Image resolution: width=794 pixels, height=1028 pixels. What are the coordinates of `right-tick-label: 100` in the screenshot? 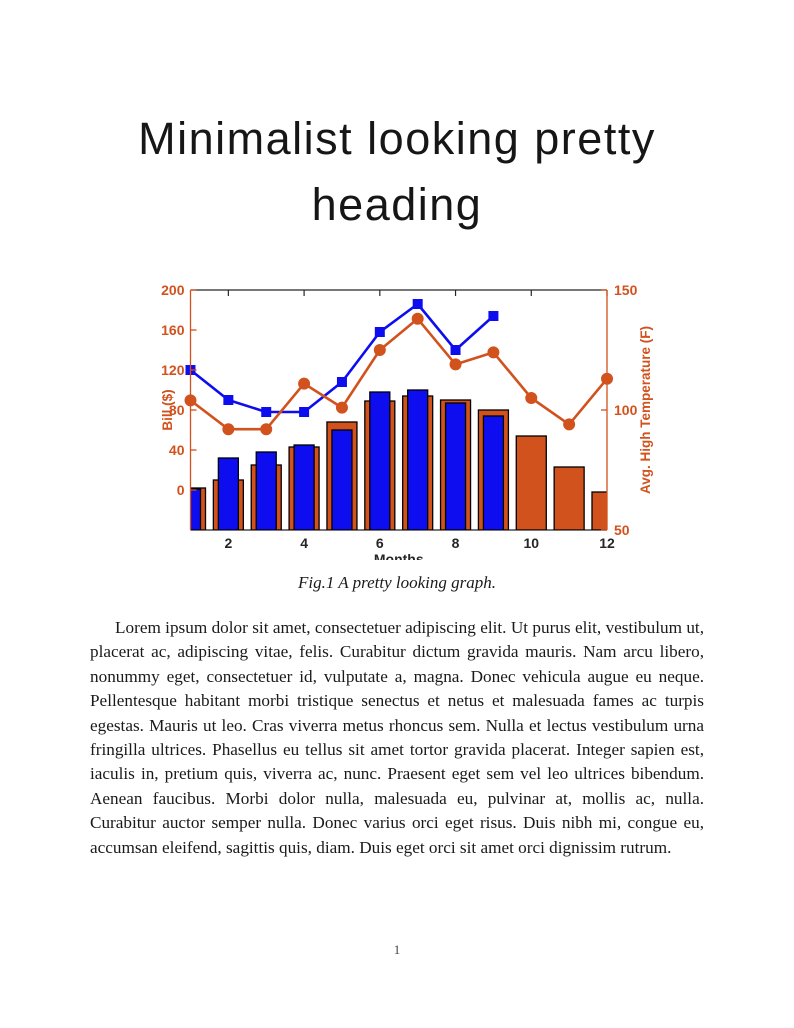 It's located at (626, 410).